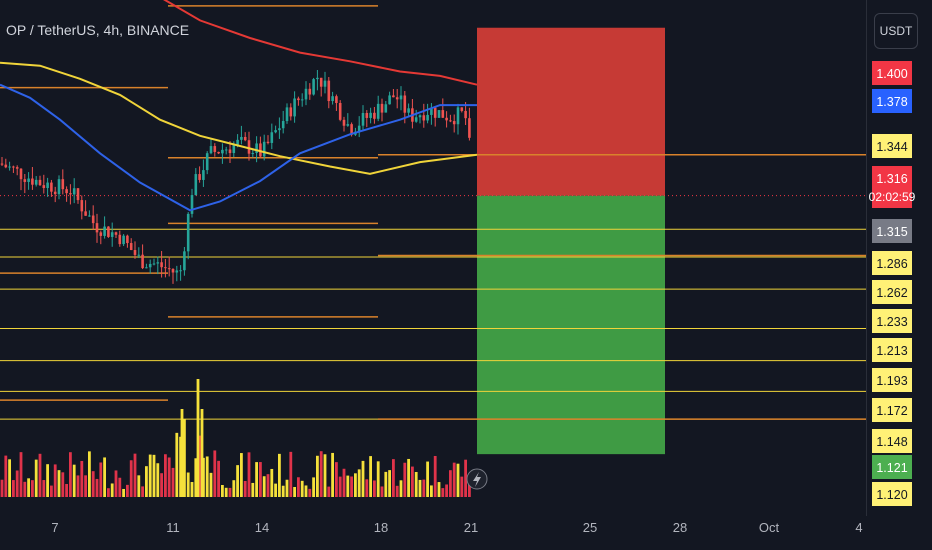 This screenshot has width=932, height=550. What do you see at coordinates (896, 31) in the screenshot?
I see `currency-button: USDT` at bounding box center [896, 31].